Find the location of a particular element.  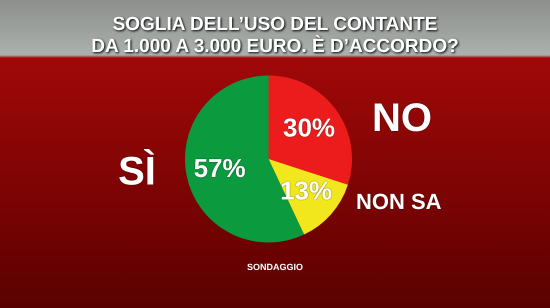

chart-title: SOGLIA DELL’USO DEL CONTANTE DA 1.000 A 3.000 EURO. È D’ACCORDO? is located at coordinates (275, 36).